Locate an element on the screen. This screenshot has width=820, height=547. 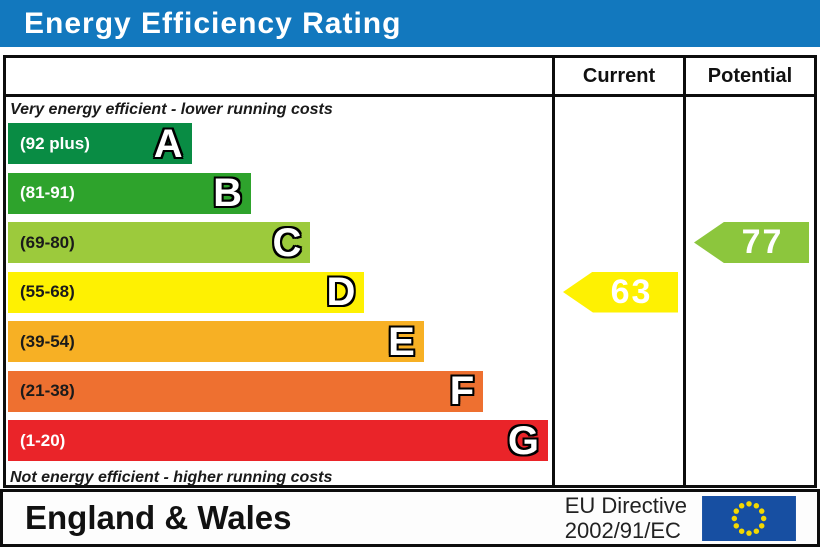
eu-directive-label: EU Directive 2002/91/EC is located at coordinates (626, 518).